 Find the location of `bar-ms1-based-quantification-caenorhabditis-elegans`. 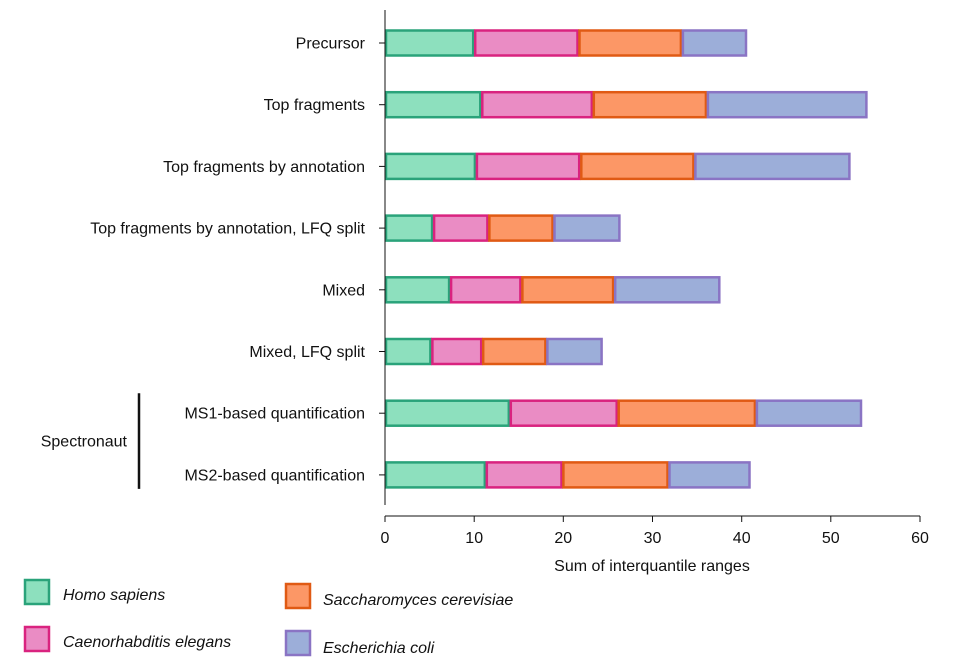

bar-ms1-based-quantification-caenorhabditis-elegans is located at coordinates (563, 413).